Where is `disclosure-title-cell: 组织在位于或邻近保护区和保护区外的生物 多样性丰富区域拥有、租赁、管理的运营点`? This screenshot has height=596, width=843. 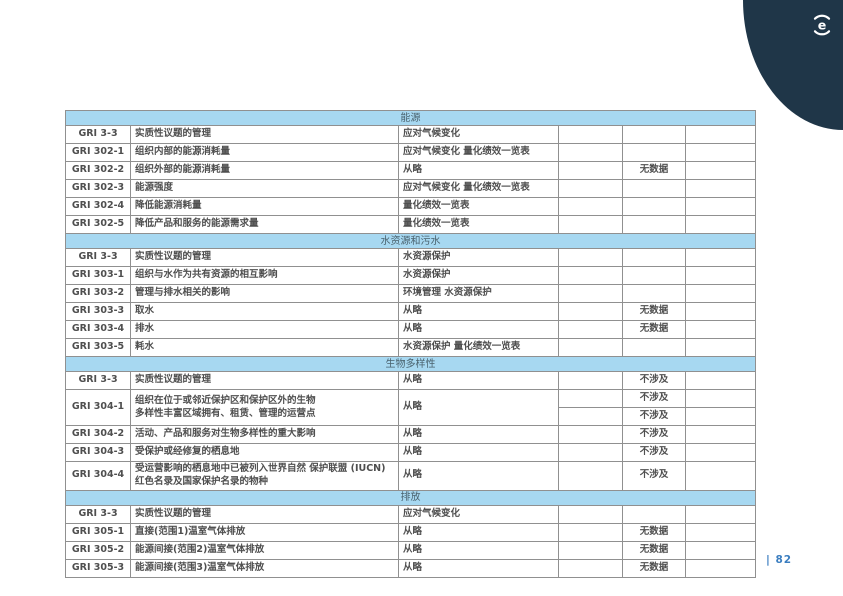
disclosure-title-cell: 组织在位于或邻近保护区和保护区外的生物 多样性丰富区域拥有、租赁、管理的运营点 is located at coordinates (264, 407).